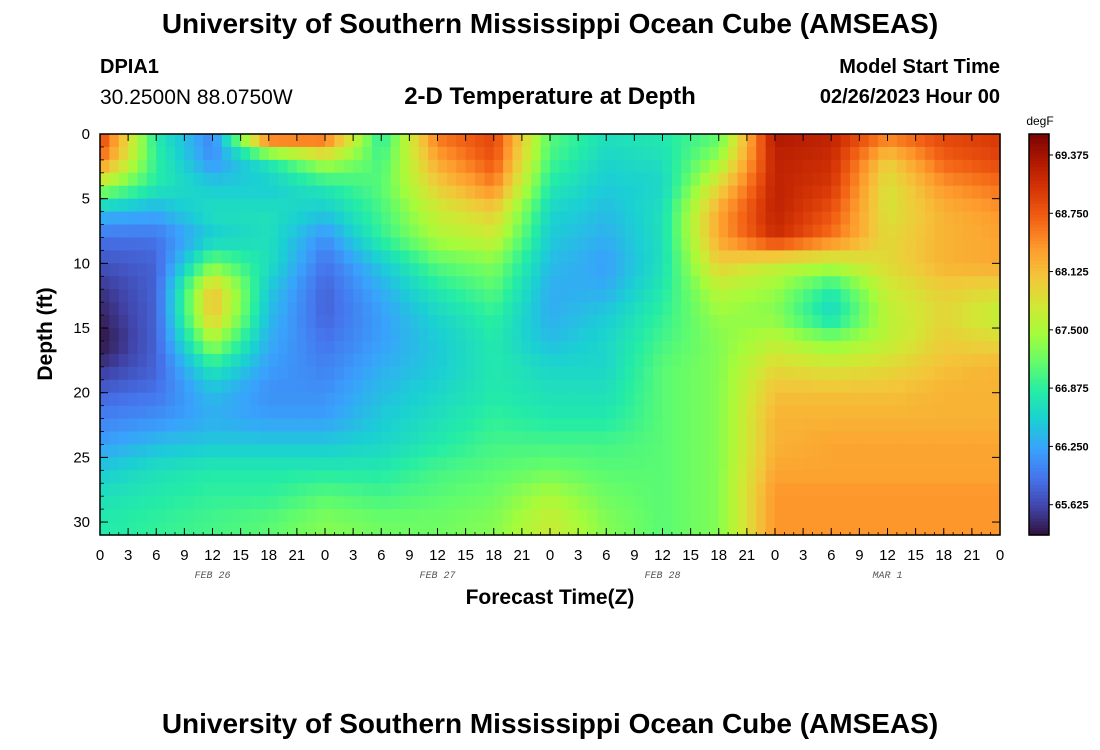  Describe the element at coordinates (522, 555) in the screenshot. I see `x-tick-label: 21` at that location.